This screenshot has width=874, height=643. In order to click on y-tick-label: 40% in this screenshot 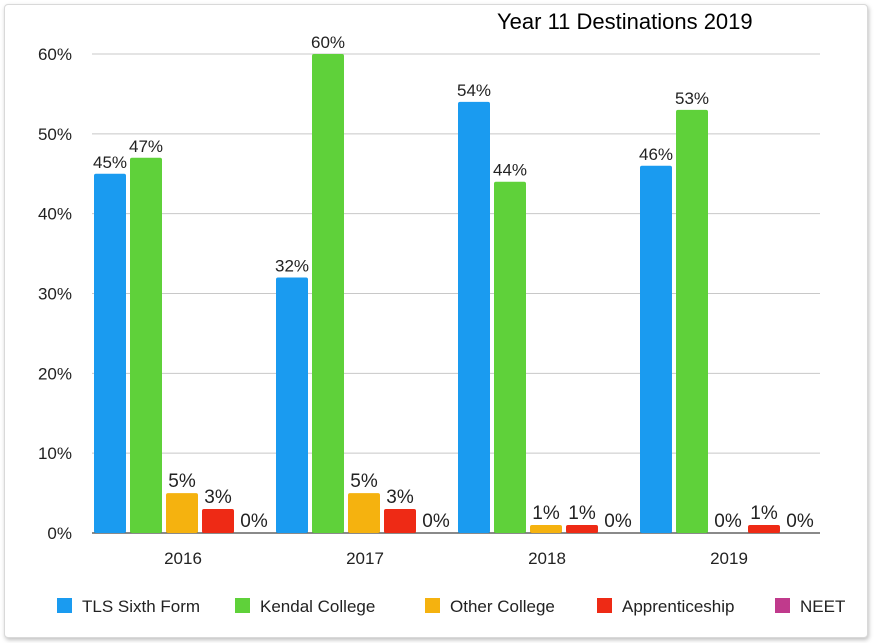, I will do `click(55, 214)`.